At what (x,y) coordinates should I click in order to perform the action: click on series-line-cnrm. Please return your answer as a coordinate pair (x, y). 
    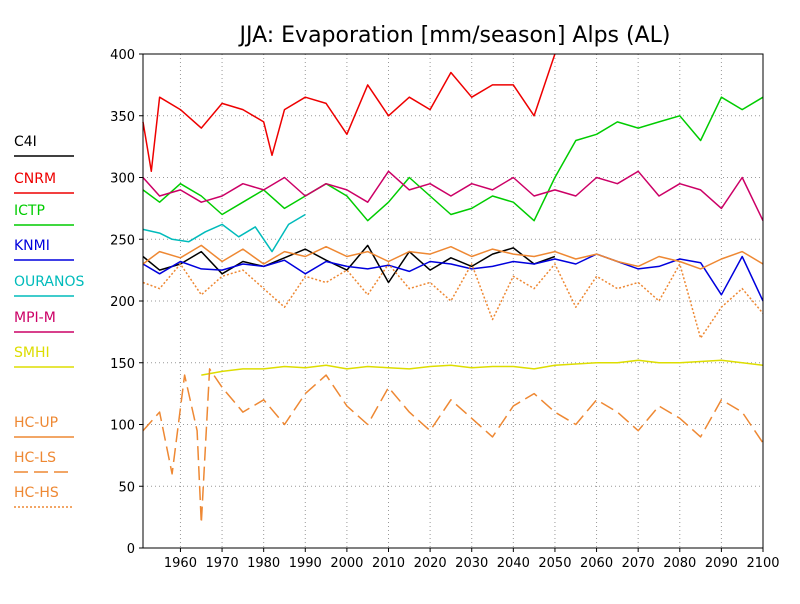
    Looking at the image, I should click on (349, 113).